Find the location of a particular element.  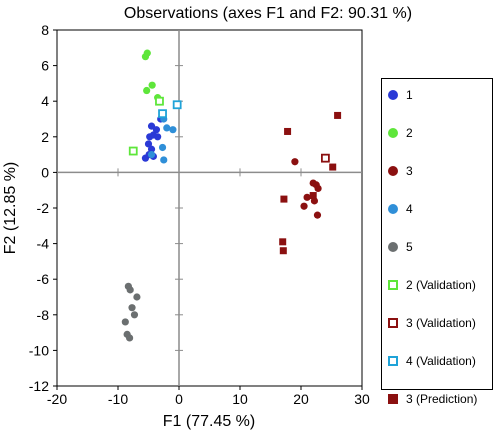

y-tick-label: 0 is located at coordinates (45, 172).